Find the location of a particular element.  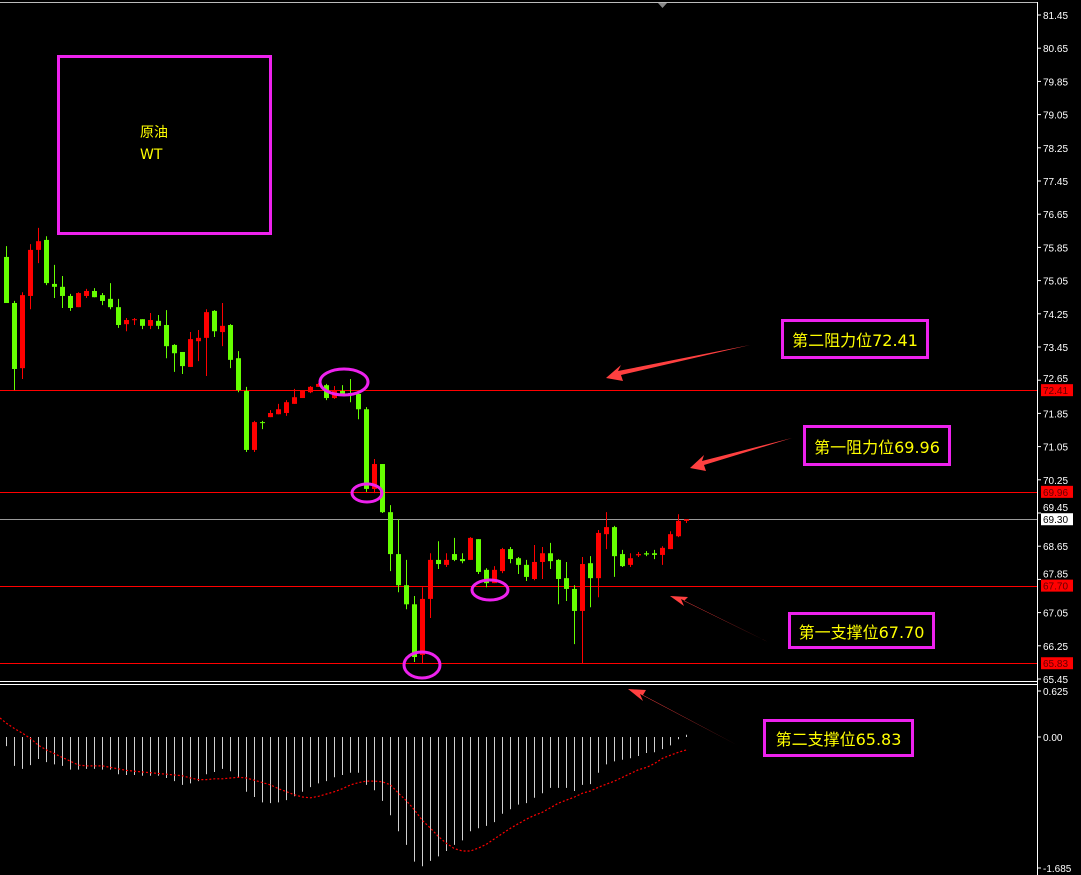

price-tick-label: 72.65 is located at coordinates (1055, 379).